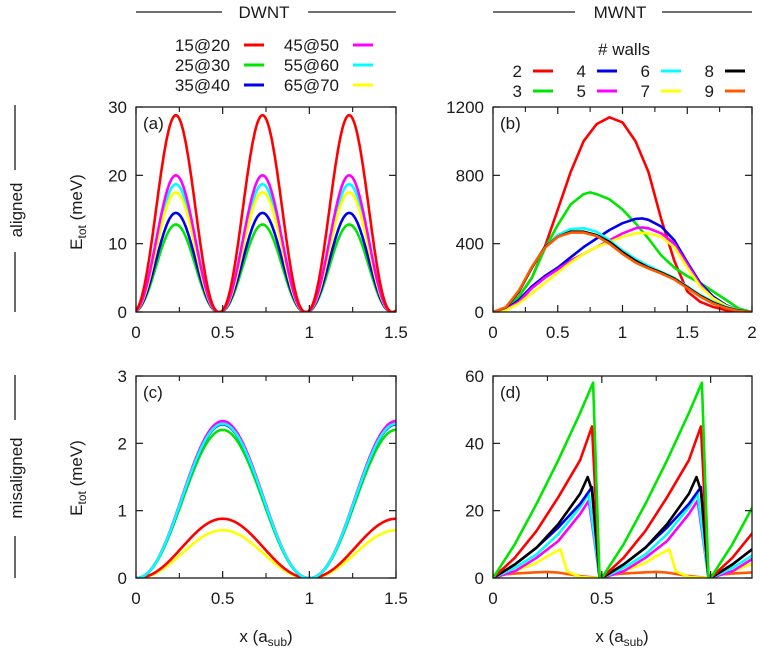  I want to click on legend-label: 2, so click(517, 71).